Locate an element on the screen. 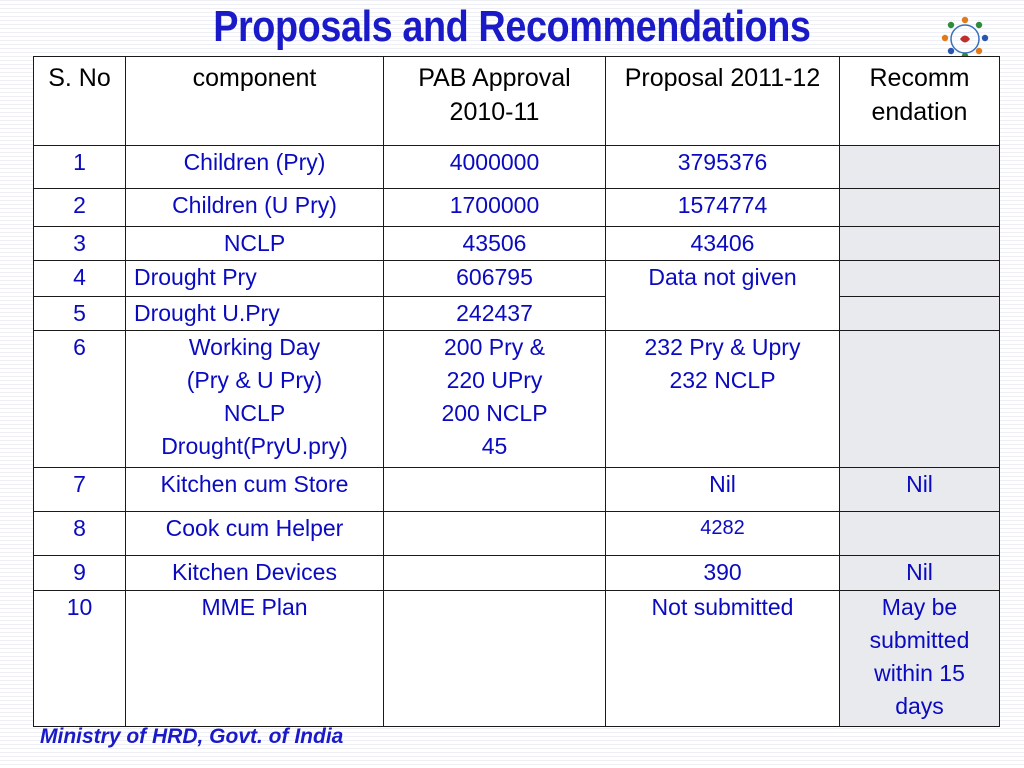 The image size is (1024, 768). table-row: 2 Children (U Pry) 1700000 1574774 is located at coordinates (516, 207).